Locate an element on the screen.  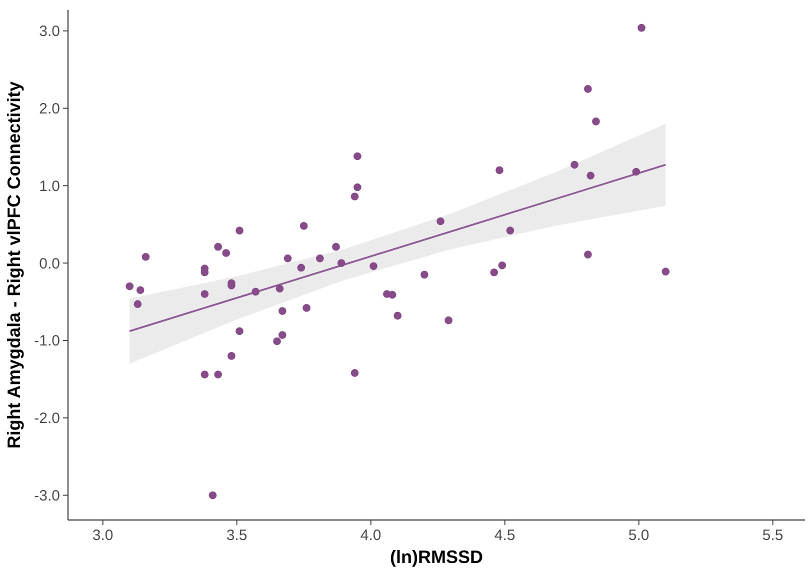
y-axis-title: Right Amygdala - Right vlPFC Connectivity is located at coordinates (14, 265).